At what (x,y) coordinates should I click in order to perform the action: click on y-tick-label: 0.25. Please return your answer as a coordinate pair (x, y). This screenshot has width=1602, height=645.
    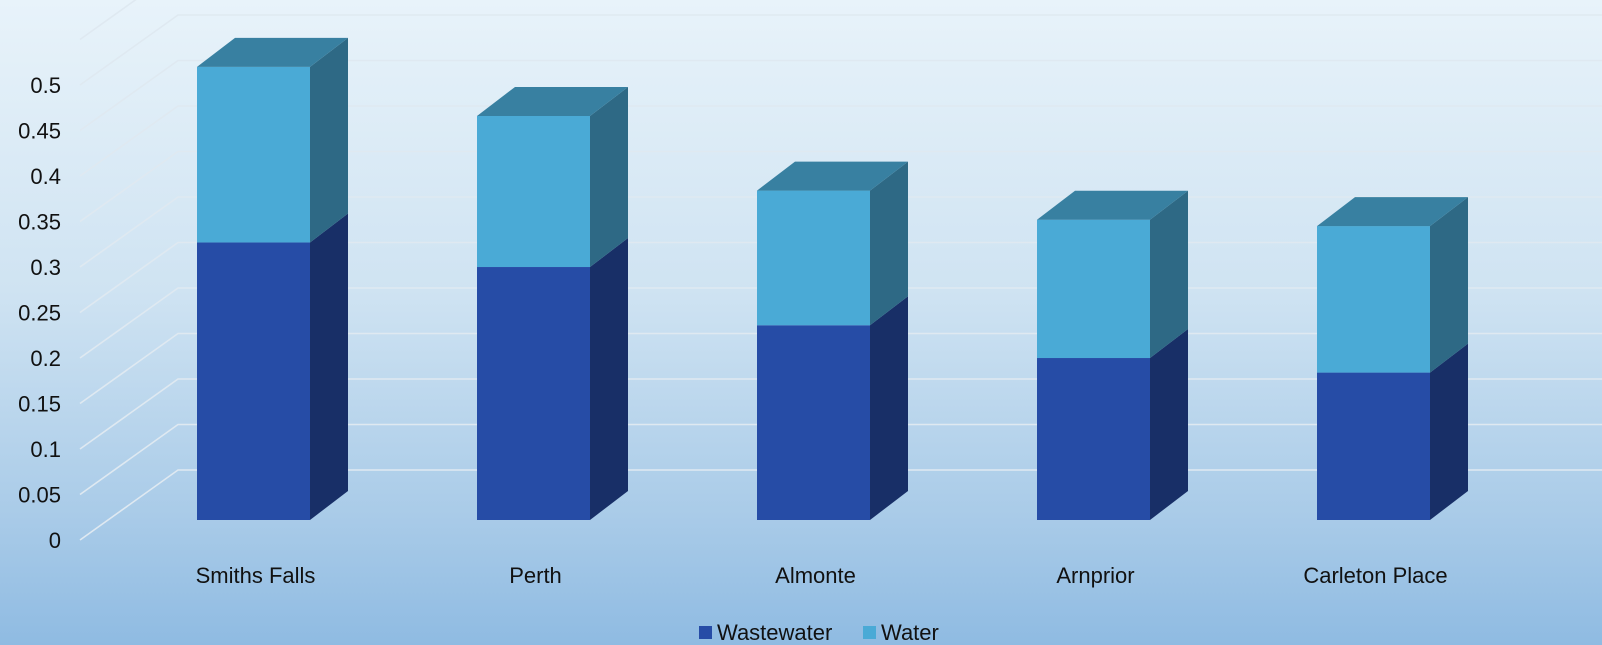
    Looking at the image, I should click on (39, 313).